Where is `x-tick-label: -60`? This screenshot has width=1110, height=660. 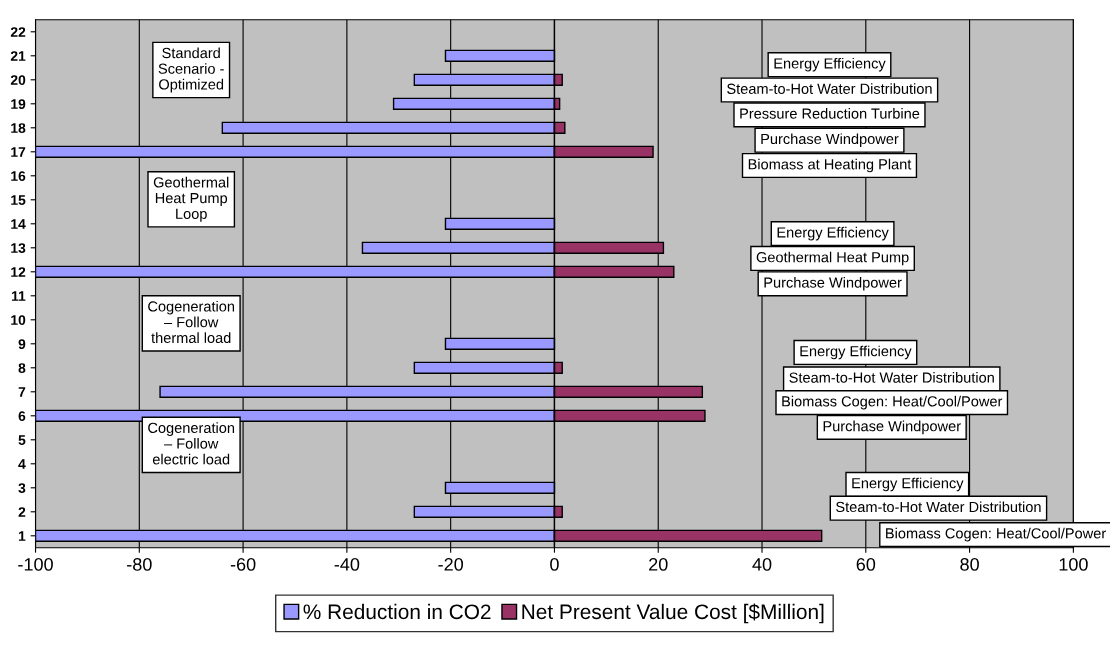
x-tick-label: -60 is located at coordinates (243, 564).